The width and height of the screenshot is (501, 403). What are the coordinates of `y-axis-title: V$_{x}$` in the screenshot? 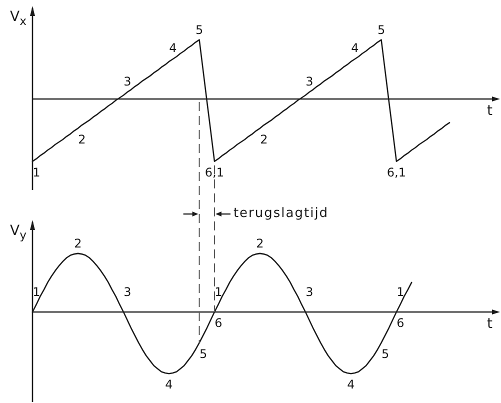 It's located at (18, 18).